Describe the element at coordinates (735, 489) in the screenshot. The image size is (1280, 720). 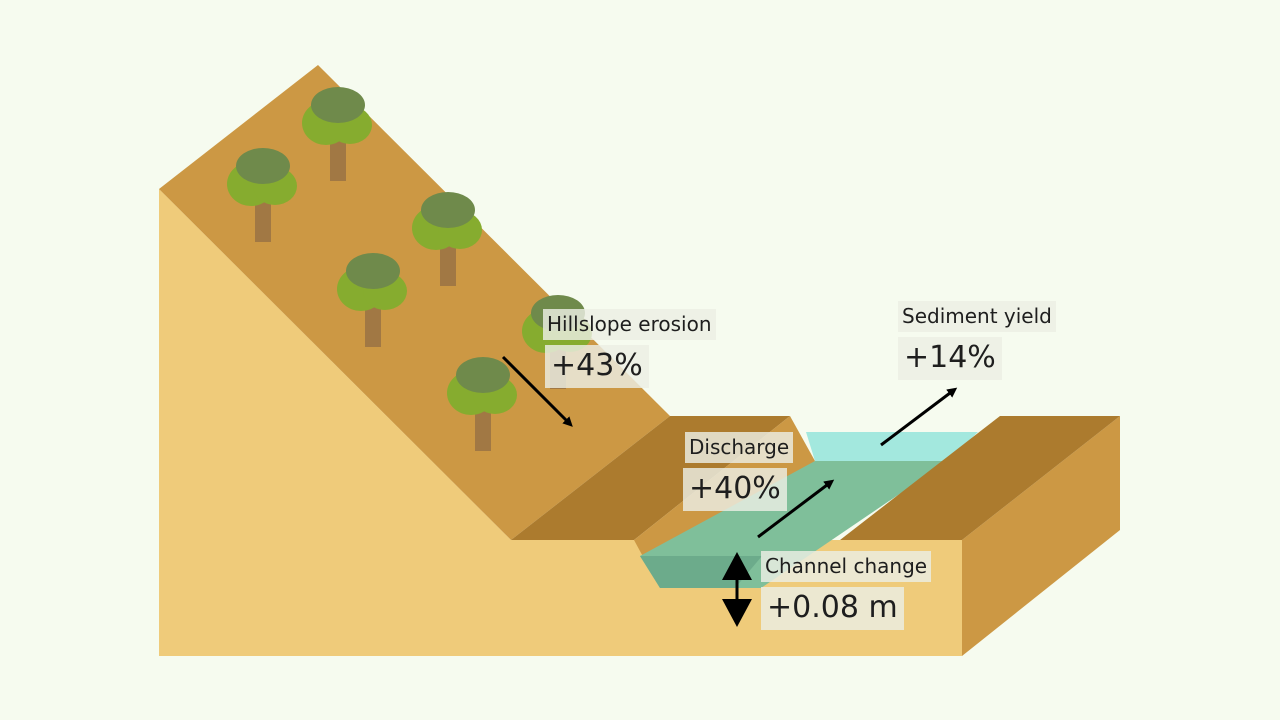
I see `discharge-value: +40%` at that location.